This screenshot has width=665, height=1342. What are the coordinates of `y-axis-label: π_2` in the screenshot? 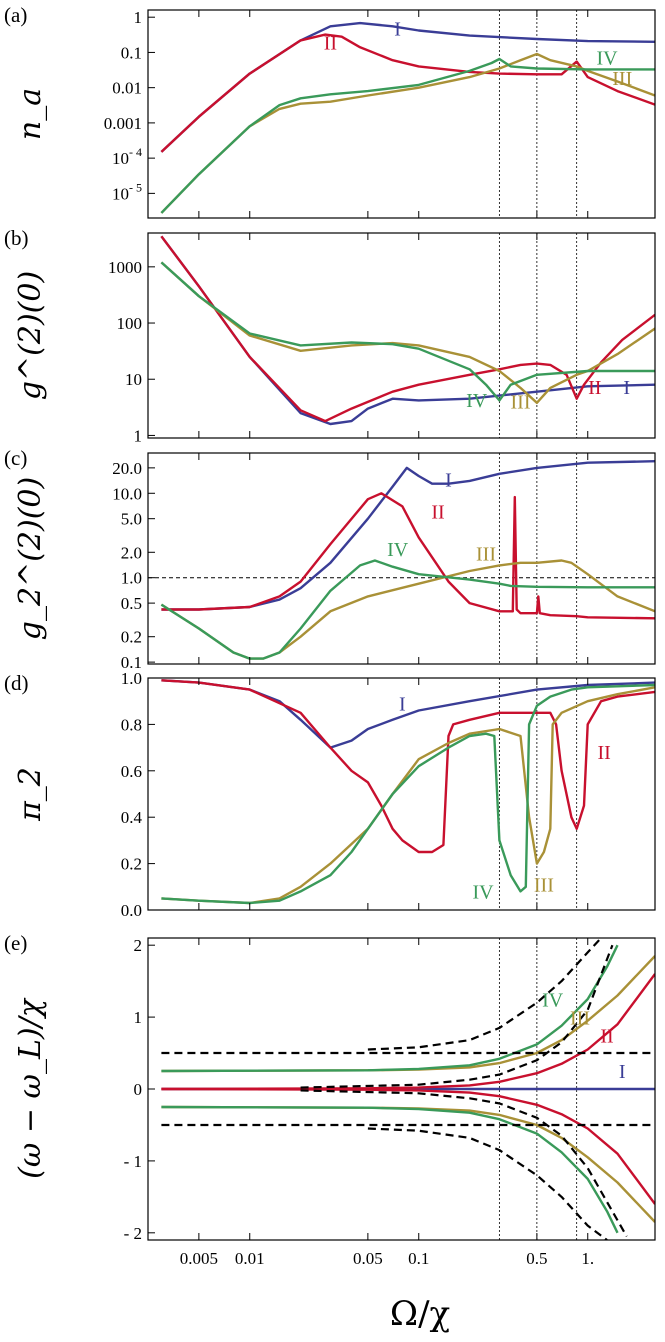 It's located at (30, 794).